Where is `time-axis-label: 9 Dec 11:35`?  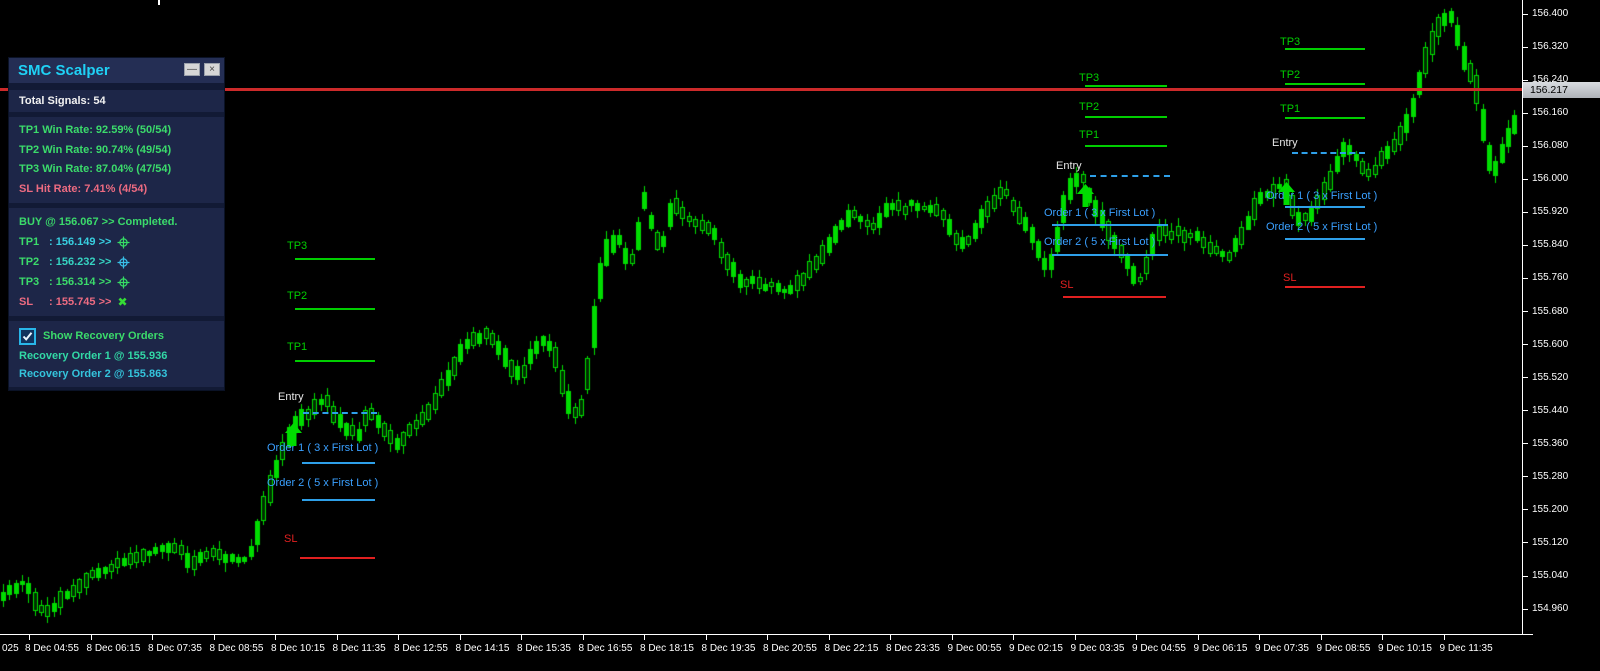 time-axis-label: 9 Dec 11:35 is located at coordinates (1466, 648).